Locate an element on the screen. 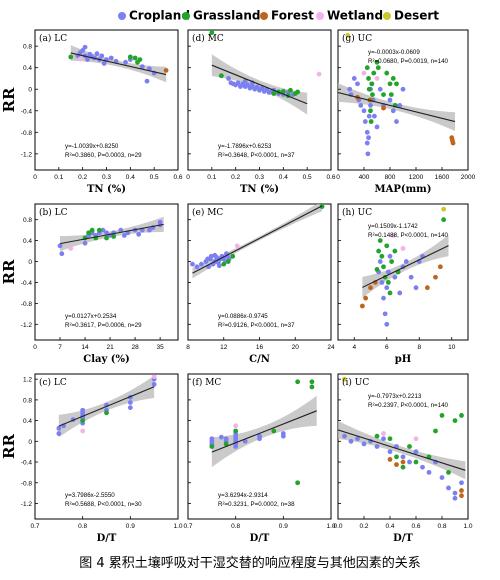 The image size is (500, 580). x-axis-label: TN (%) is located at coordinates (106, 189).